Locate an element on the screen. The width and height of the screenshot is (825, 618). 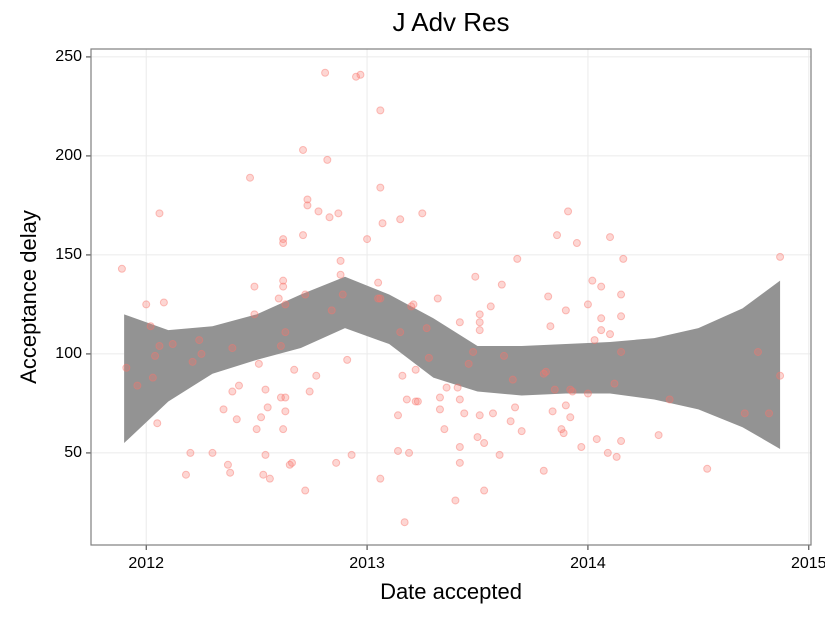
x-tick-label: 2015 is located at coordinates (808, 563).